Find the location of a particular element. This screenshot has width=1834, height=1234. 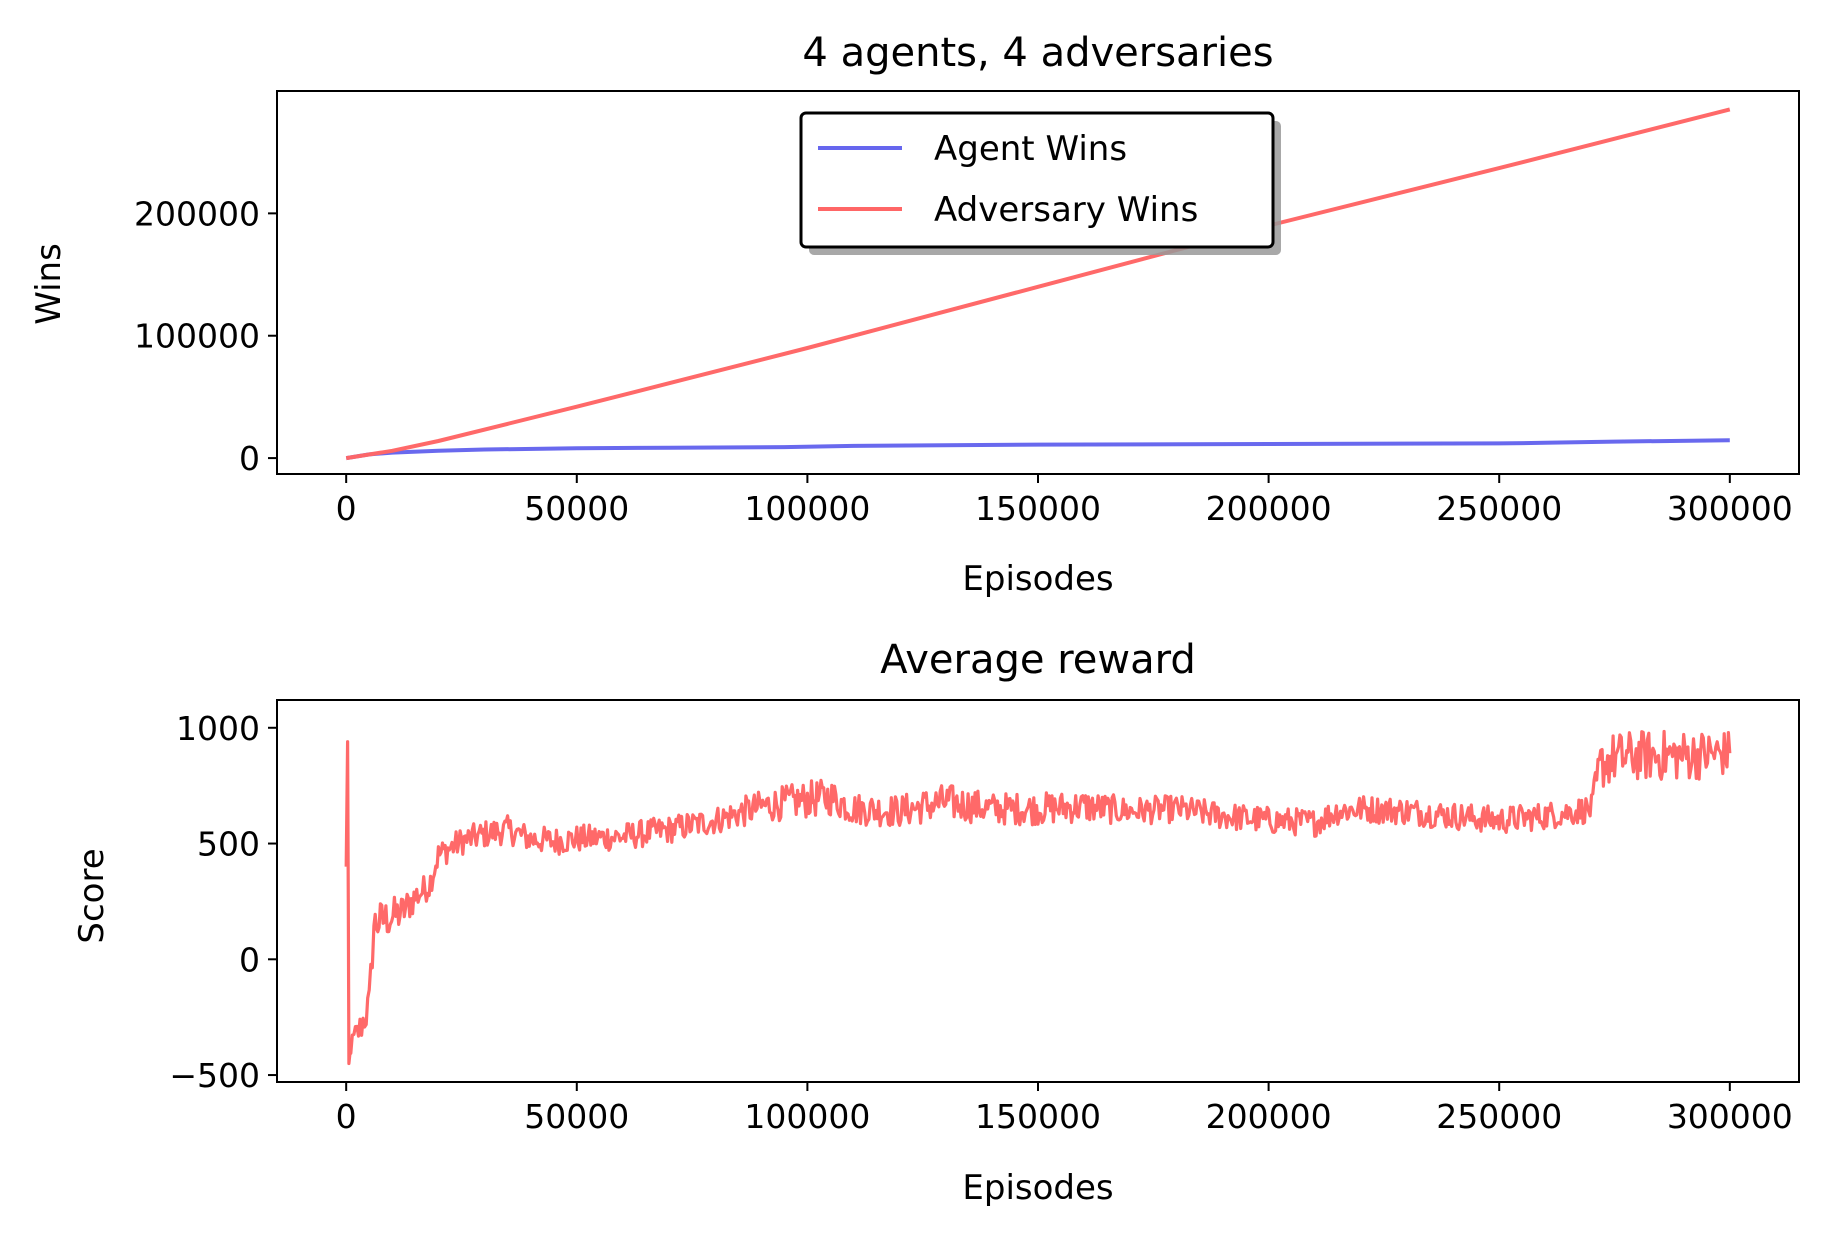

legend-agent-wins-label: Agent Wins is located at coordinates (1030, 149).